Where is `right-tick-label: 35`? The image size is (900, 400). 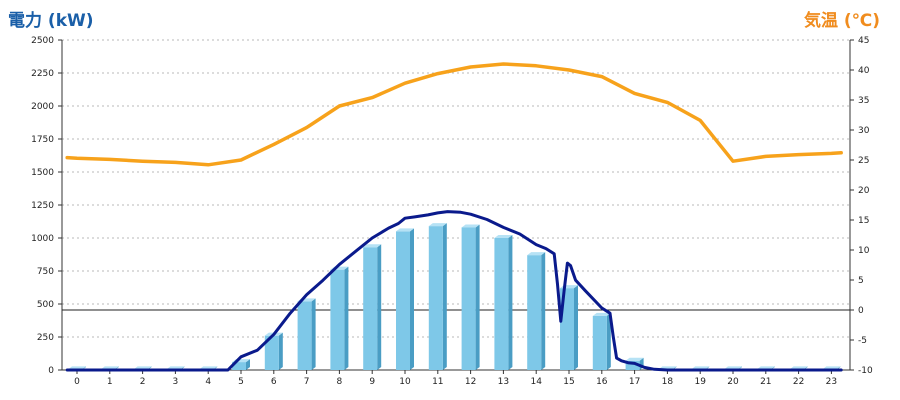 right-tick-label: 35 is located at coordinates (863, 101).